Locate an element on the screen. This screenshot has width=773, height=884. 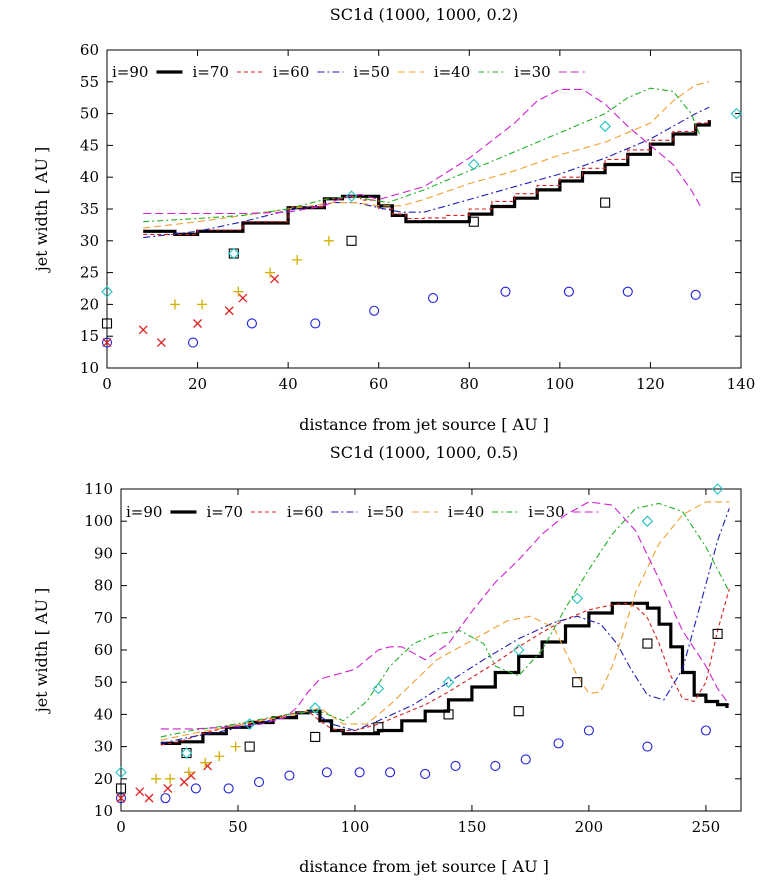
x-tick-label: 200 is located at coordinates (589, 827).